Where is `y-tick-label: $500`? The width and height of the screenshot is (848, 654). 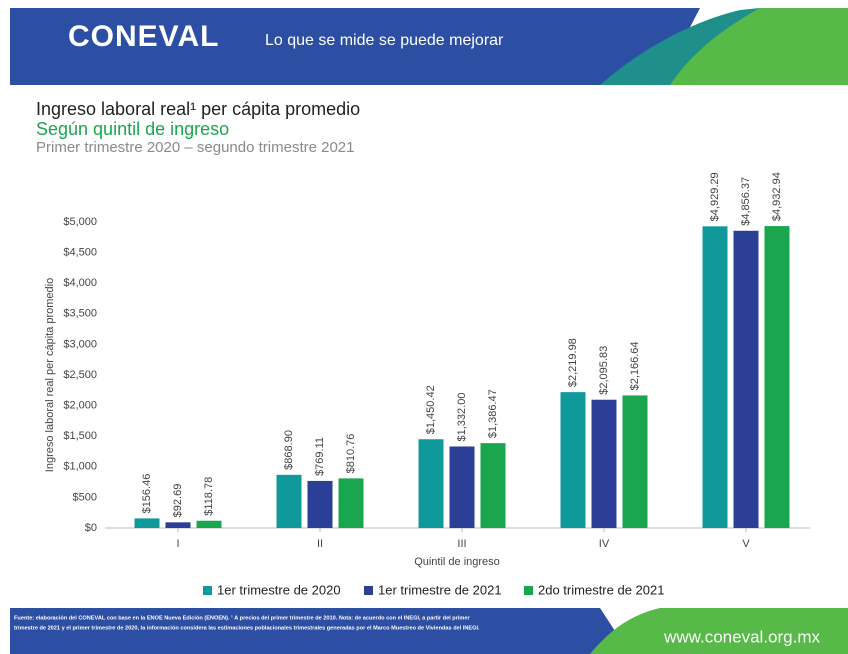 y-tick-label: $500 is located at coordinates (85, 497).